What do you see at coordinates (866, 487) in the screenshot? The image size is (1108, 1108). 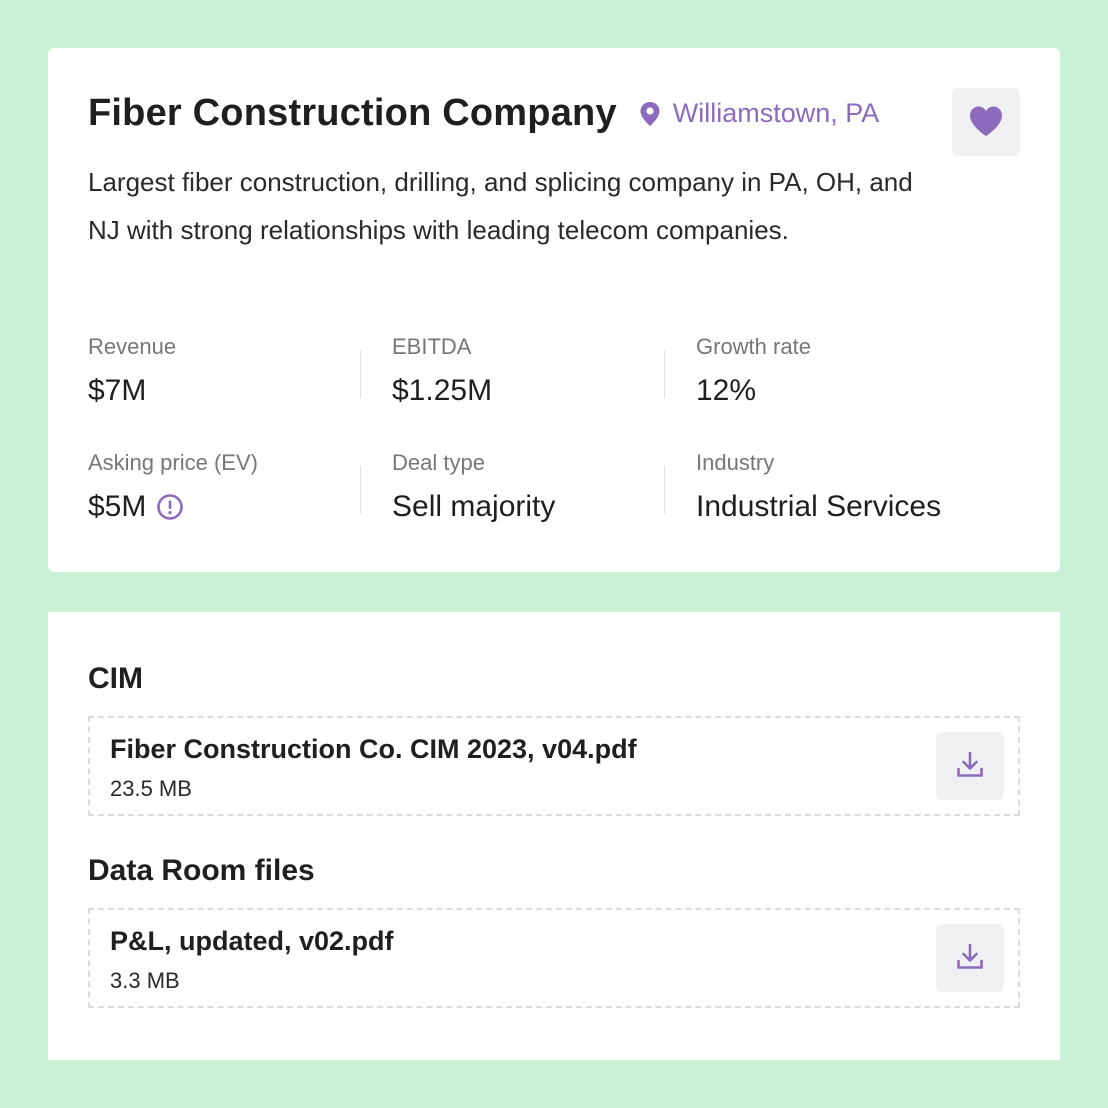 I see `metric-industry: Industry Industrial Services` at bounding box center [866, 487].